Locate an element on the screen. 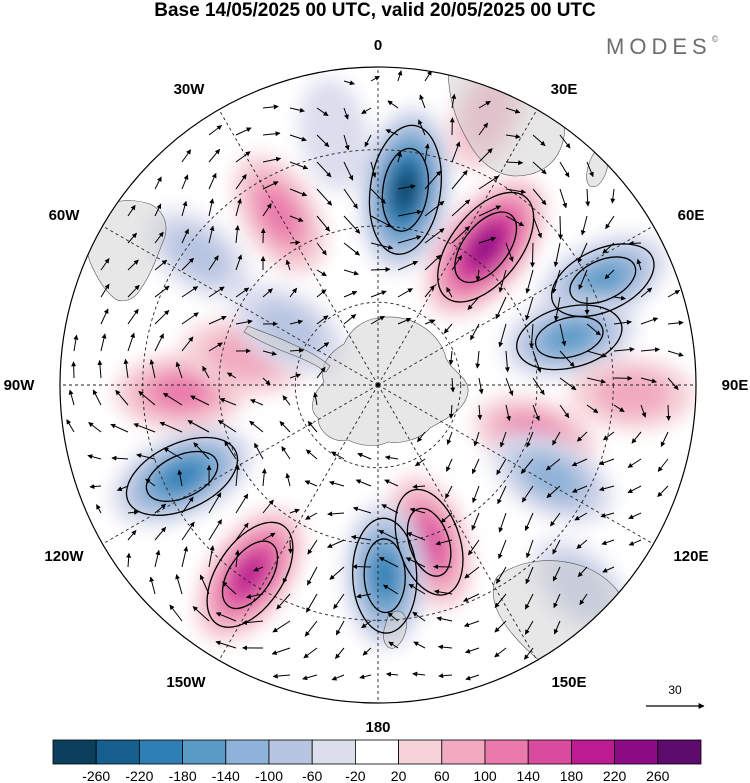  lon-label-30e: 30E is located at coordinates (564, 89).